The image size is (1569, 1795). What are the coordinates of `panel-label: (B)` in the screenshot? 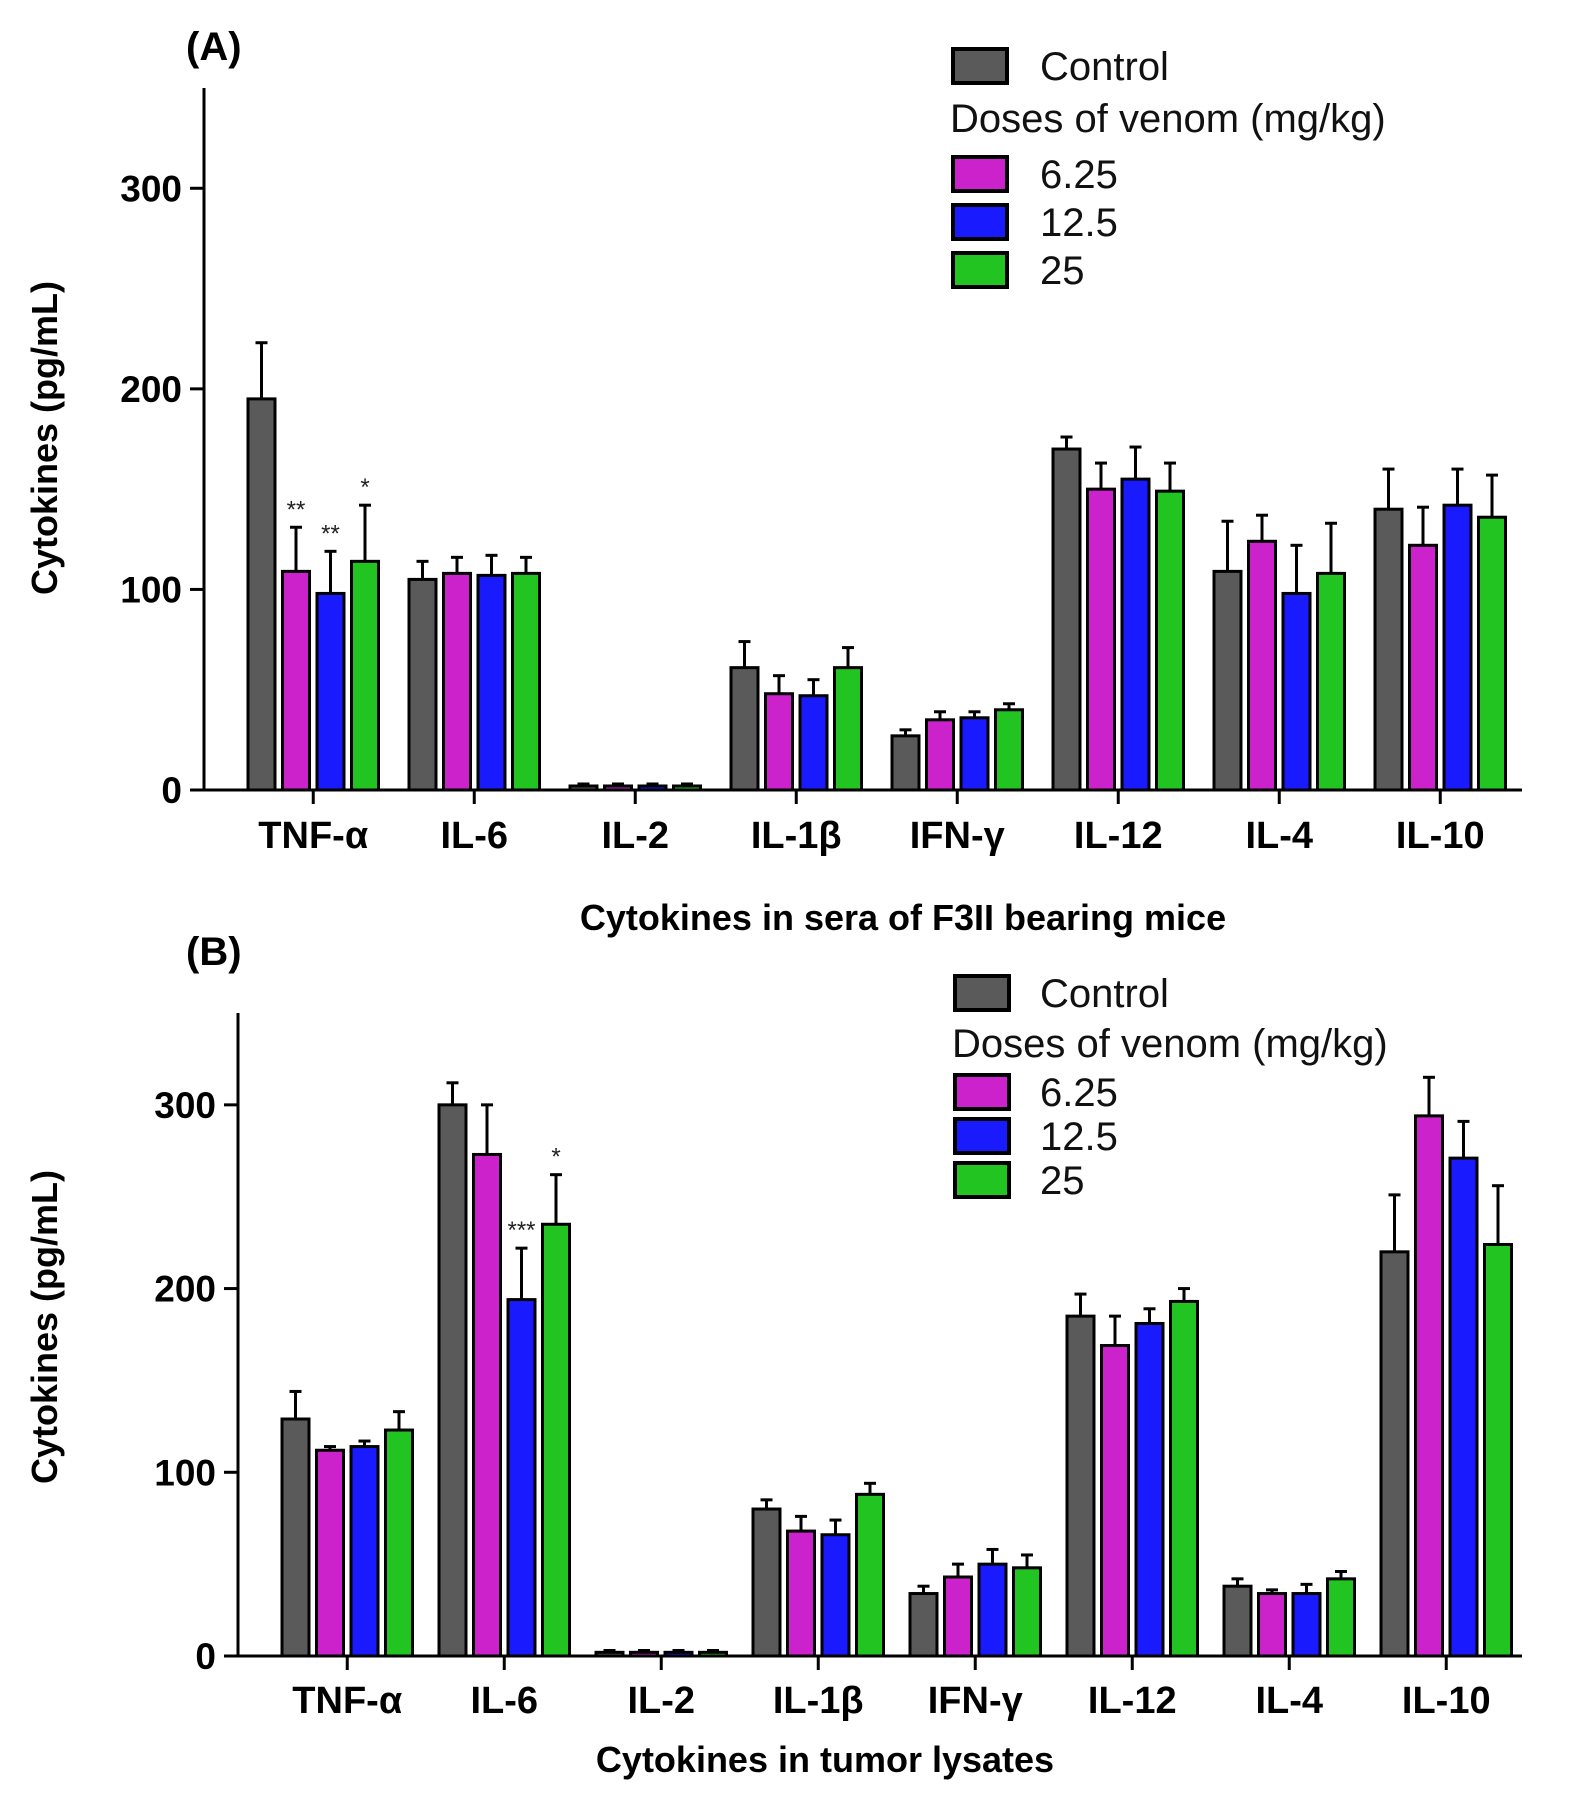 It's located at (214, 952).